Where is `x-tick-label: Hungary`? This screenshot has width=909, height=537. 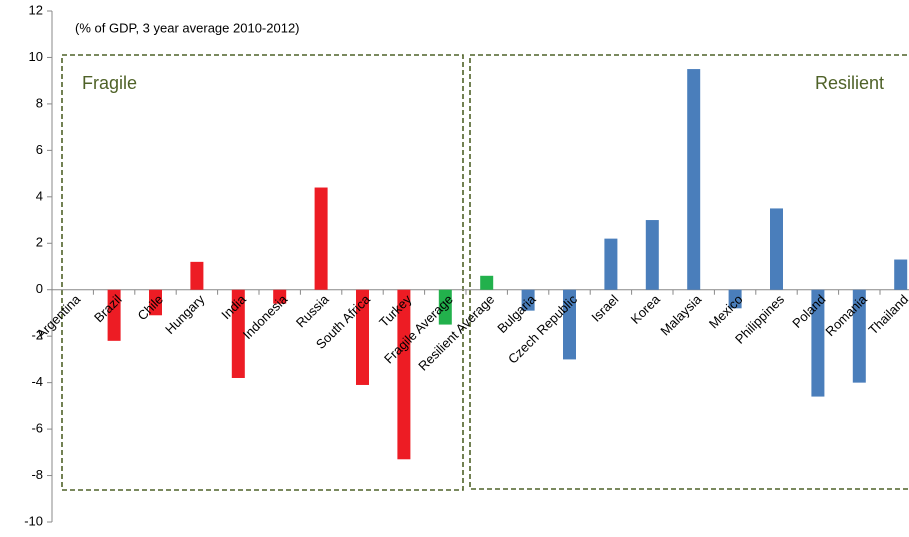 x-tick-label: Hungary is located at coordinates (185, 314).